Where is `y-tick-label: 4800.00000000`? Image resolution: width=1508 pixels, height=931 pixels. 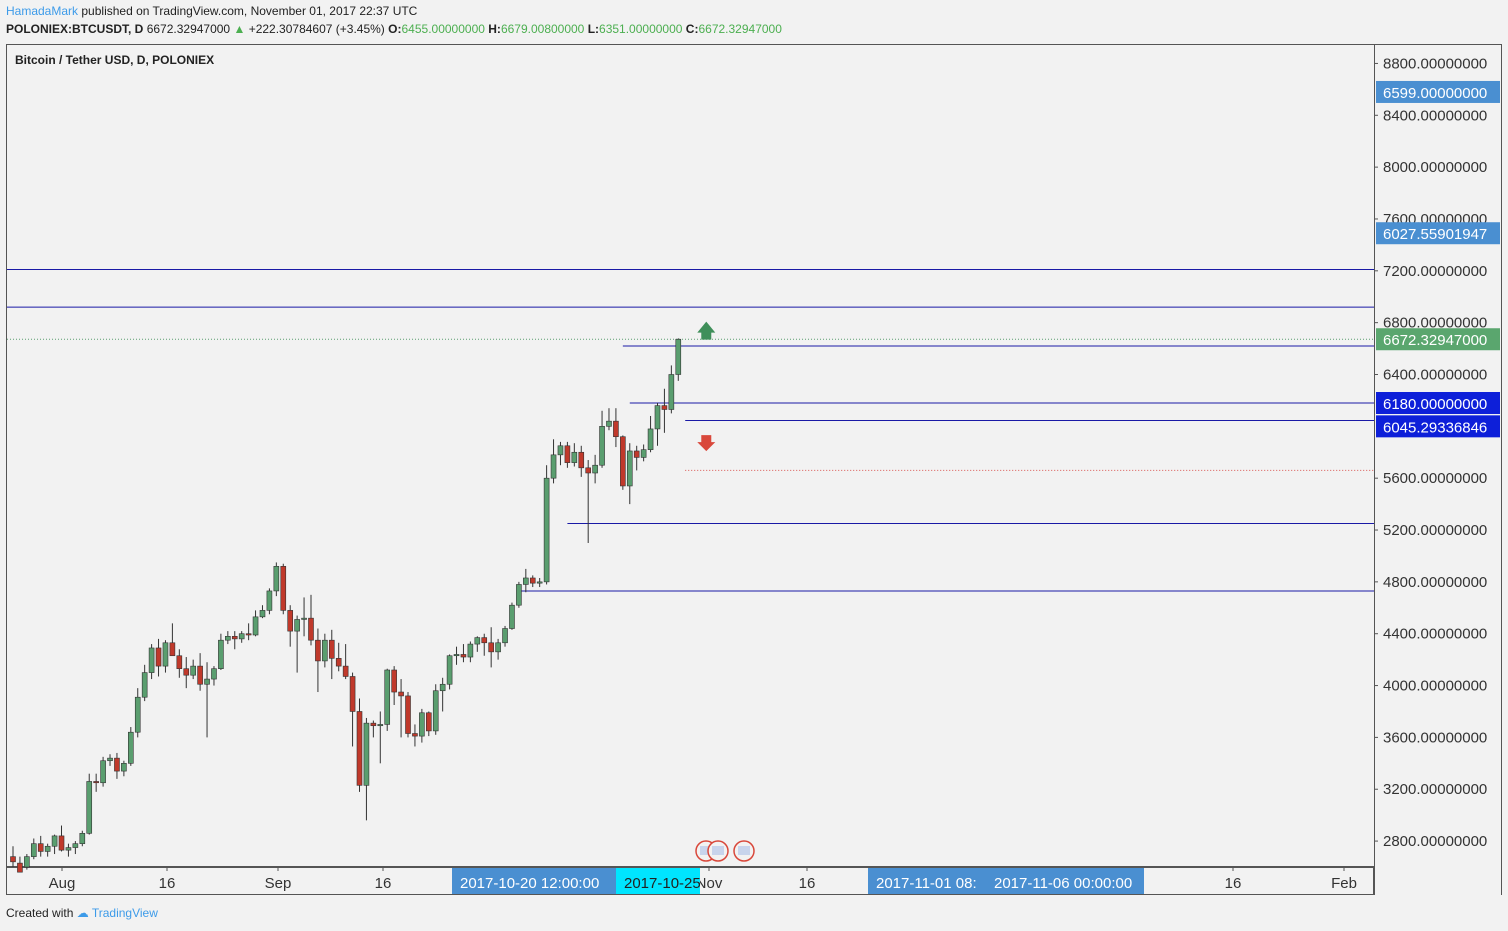
y-tick-label: 4800.00000000 is located at coordinates (1435, 582).